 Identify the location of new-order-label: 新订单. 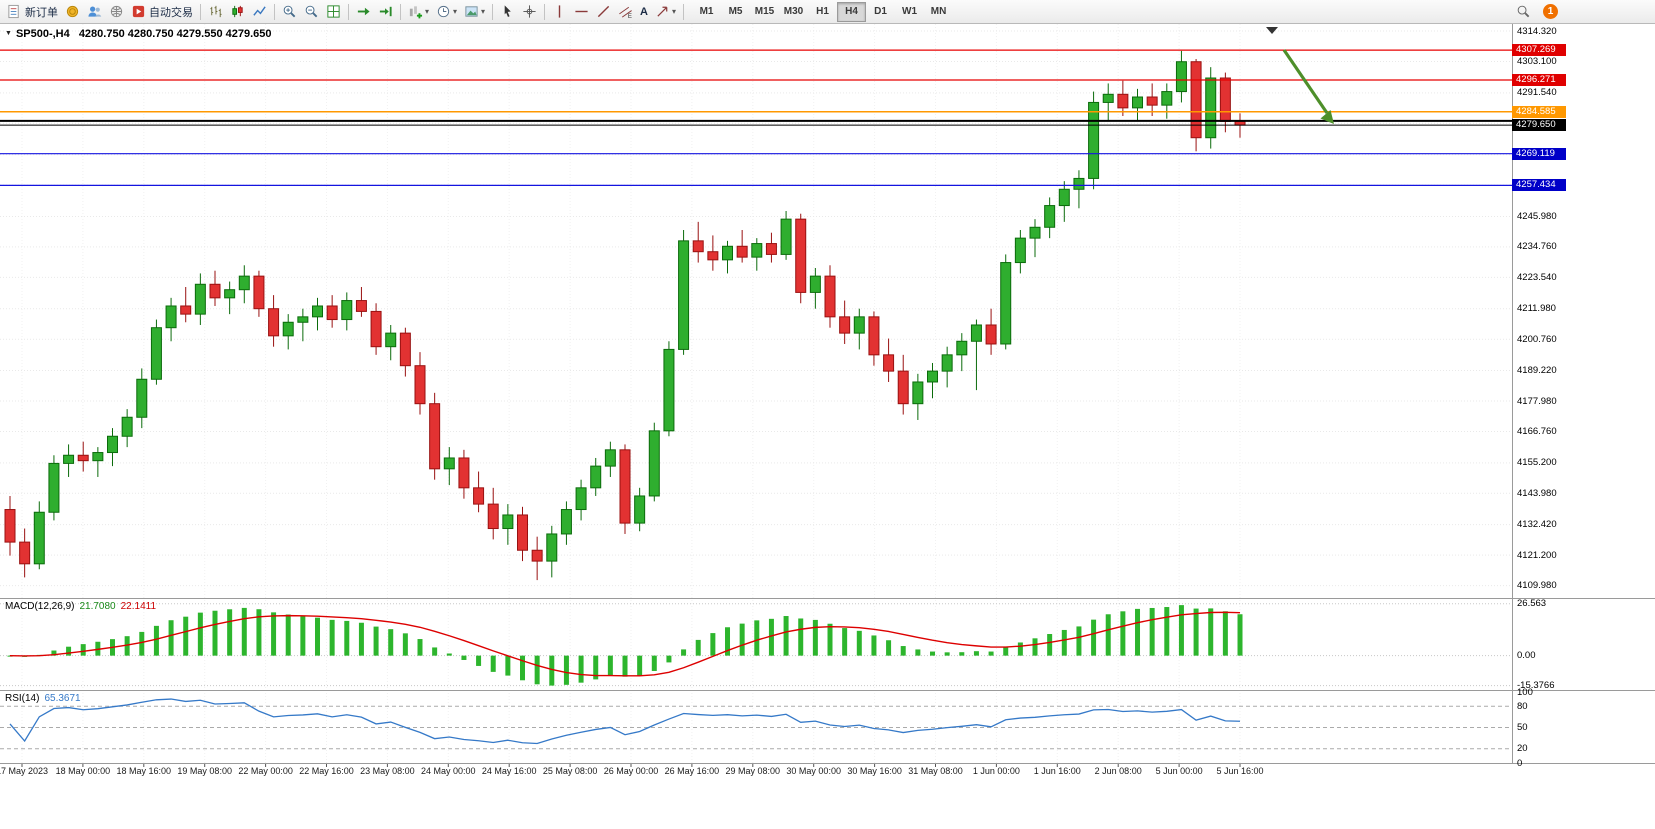
(41, 12).